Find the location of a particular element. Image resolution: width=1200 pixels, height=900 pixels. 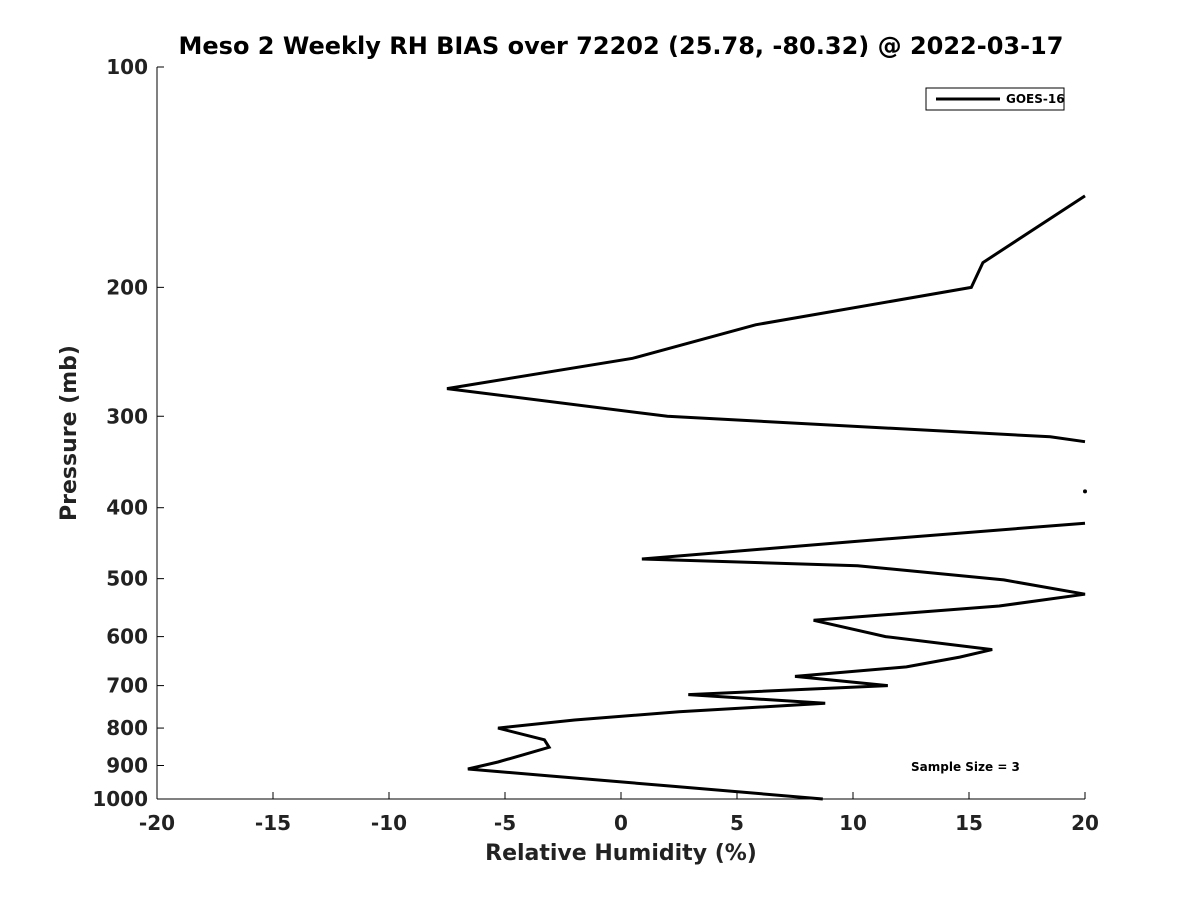

x-tick-label: 20 is located at coordinates (1085, 823).